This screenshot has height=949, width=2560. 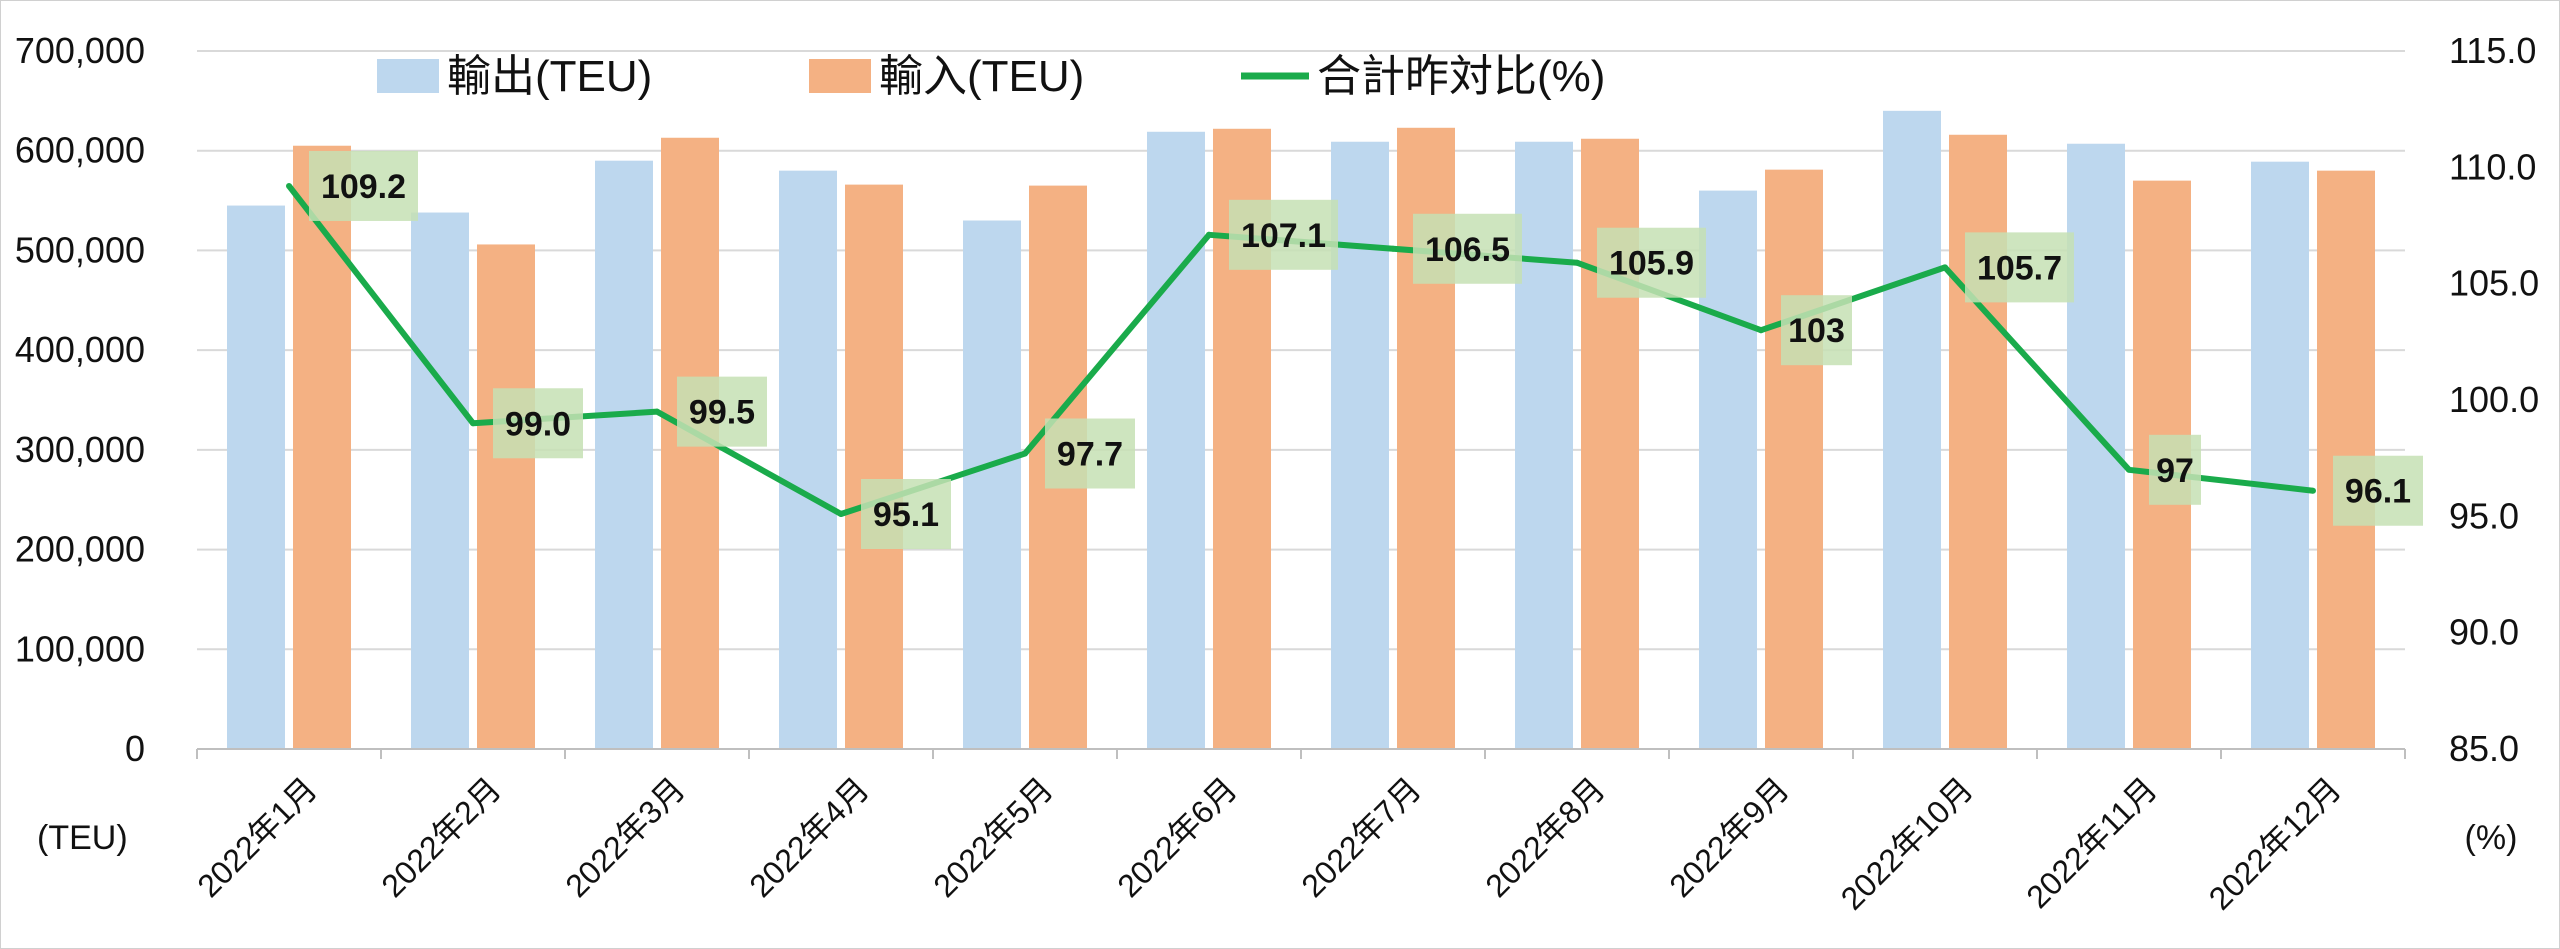 What do you see at coordinates (2484, 515) in the screenshot?
I see `y-right-tick-label: 95.0` at bounding box center [2484, 515].